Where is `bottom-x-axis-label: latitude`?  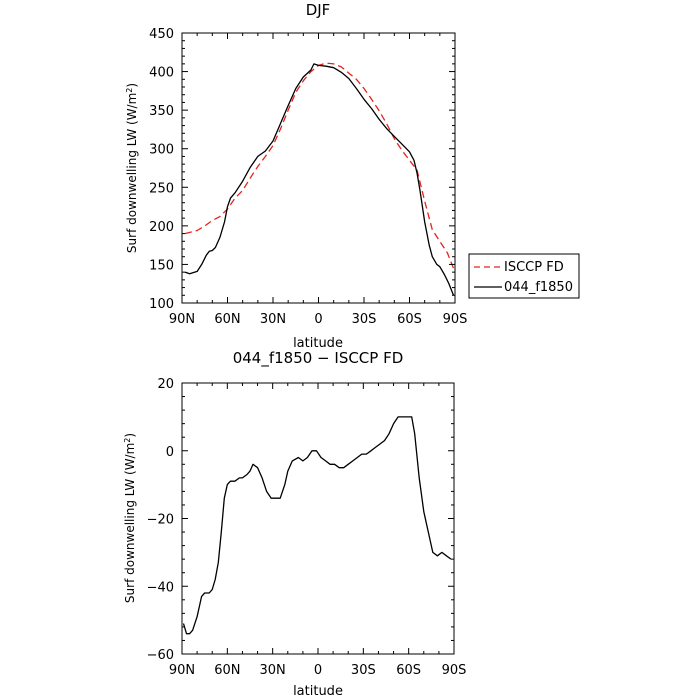
bottom-x-axis-label: latitude is located at coordinates (318, 691).